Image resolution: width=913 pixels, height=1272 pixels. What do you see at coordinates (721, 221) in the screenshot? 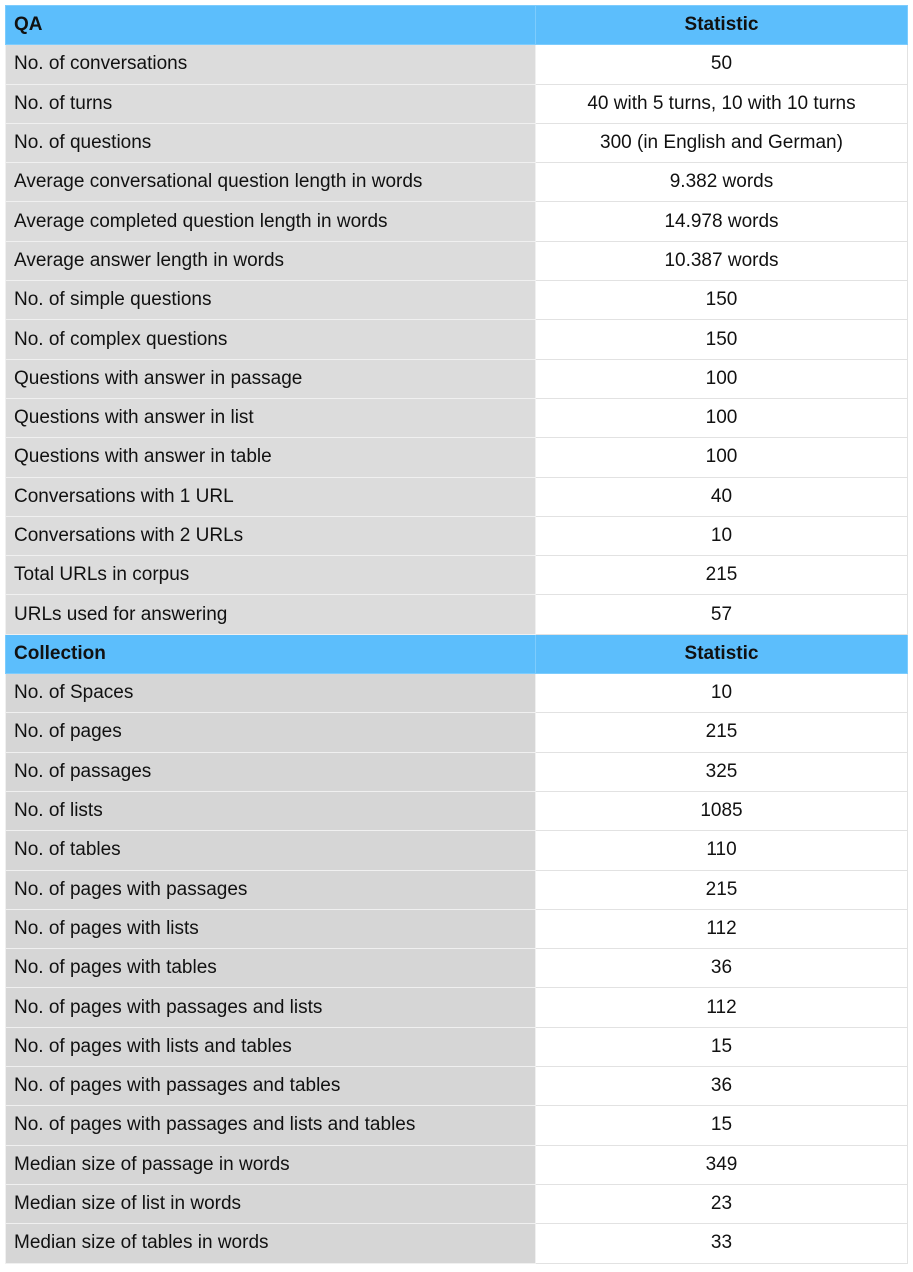
I see `qa-row-value: 14.978 words` at bounding box center [721, 221].